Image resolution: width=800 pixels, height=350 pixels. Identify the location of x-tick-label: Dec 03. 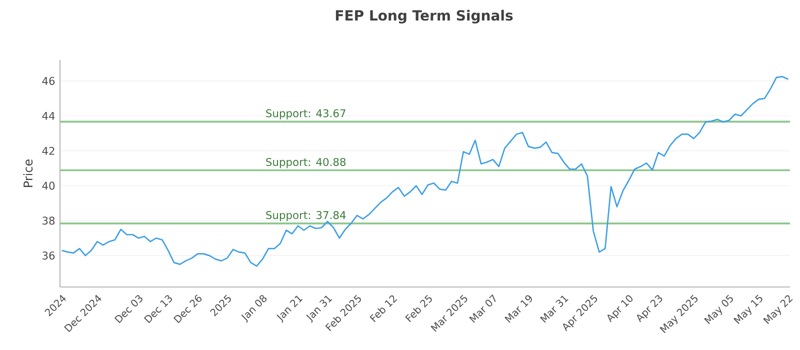
(128, 309).